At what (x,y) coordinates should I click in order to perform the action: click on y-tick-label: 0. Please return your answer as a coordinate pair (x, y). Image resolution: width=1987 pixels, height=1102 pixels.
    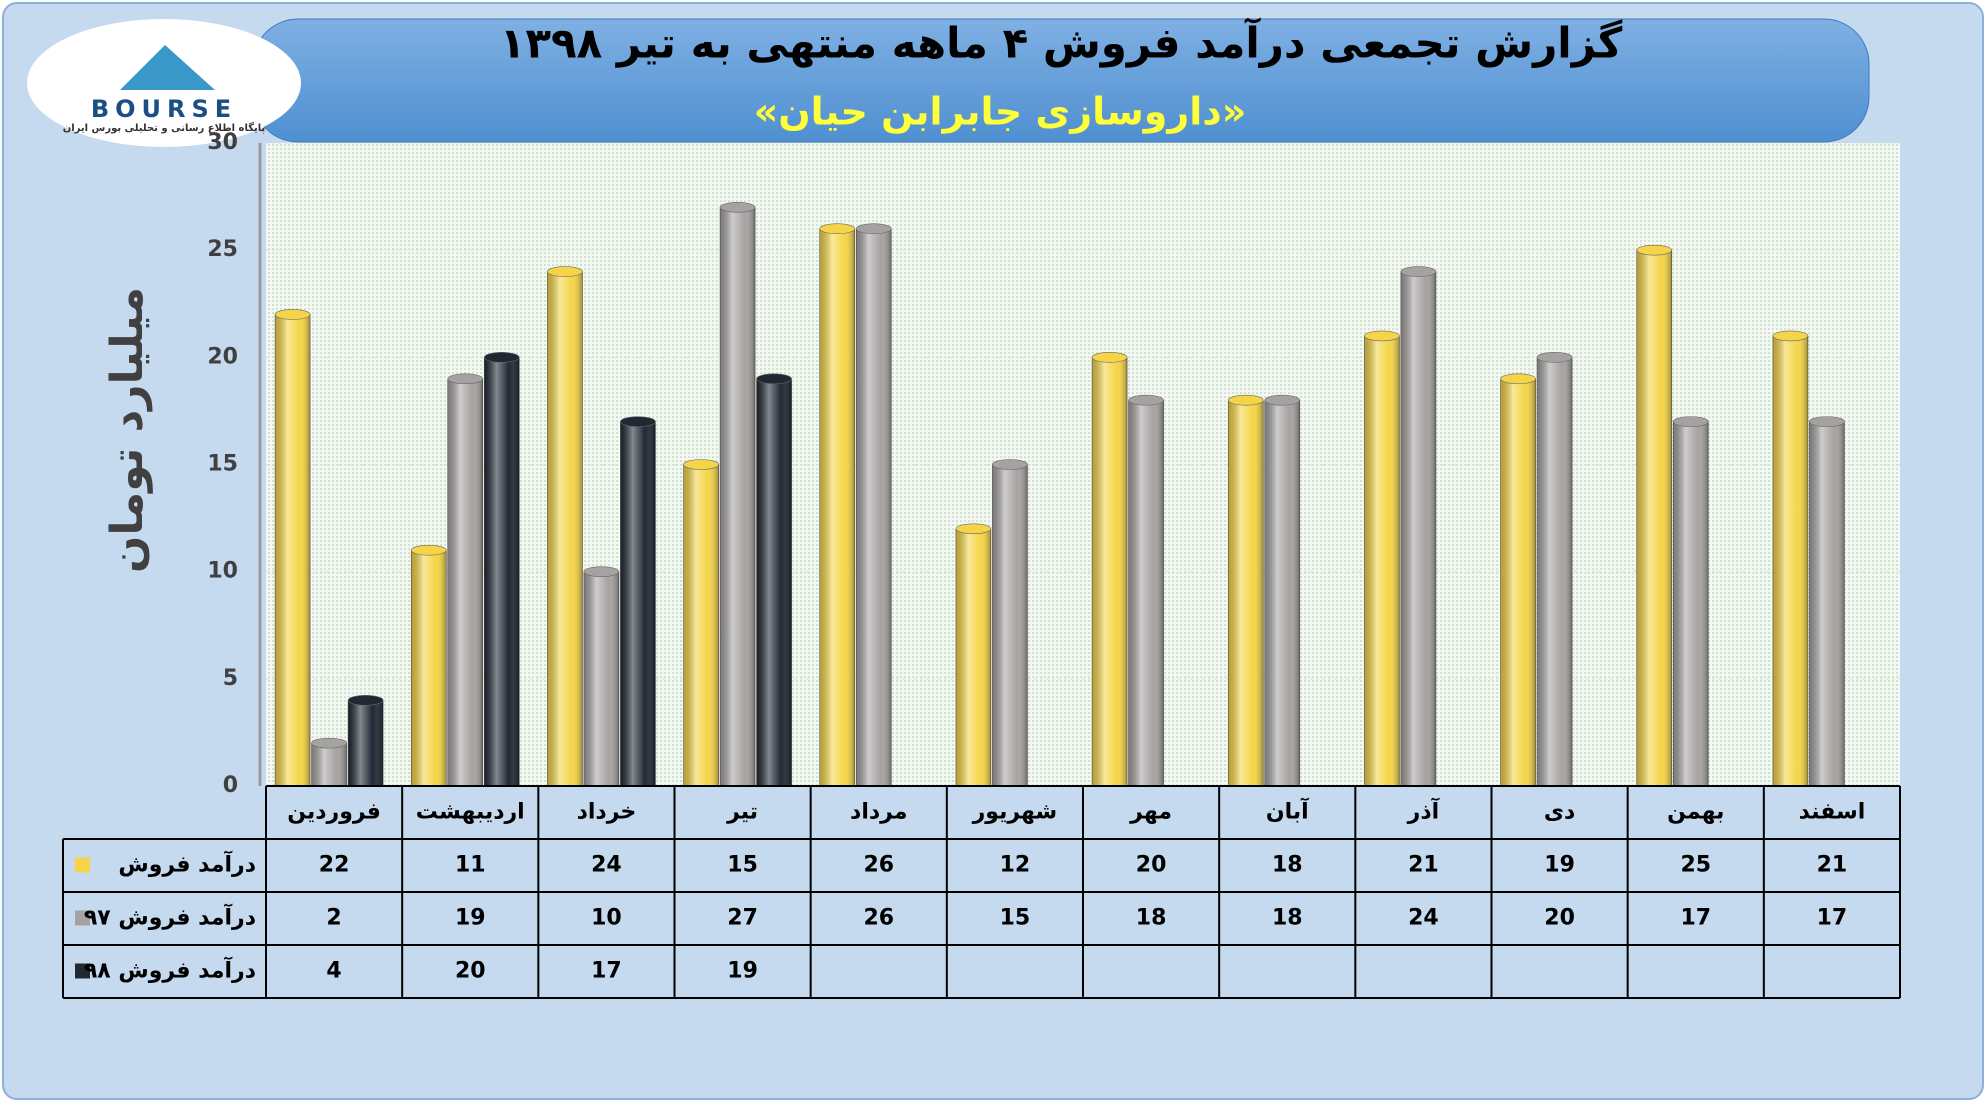
    Looking at the image, I should click on (230, 785).